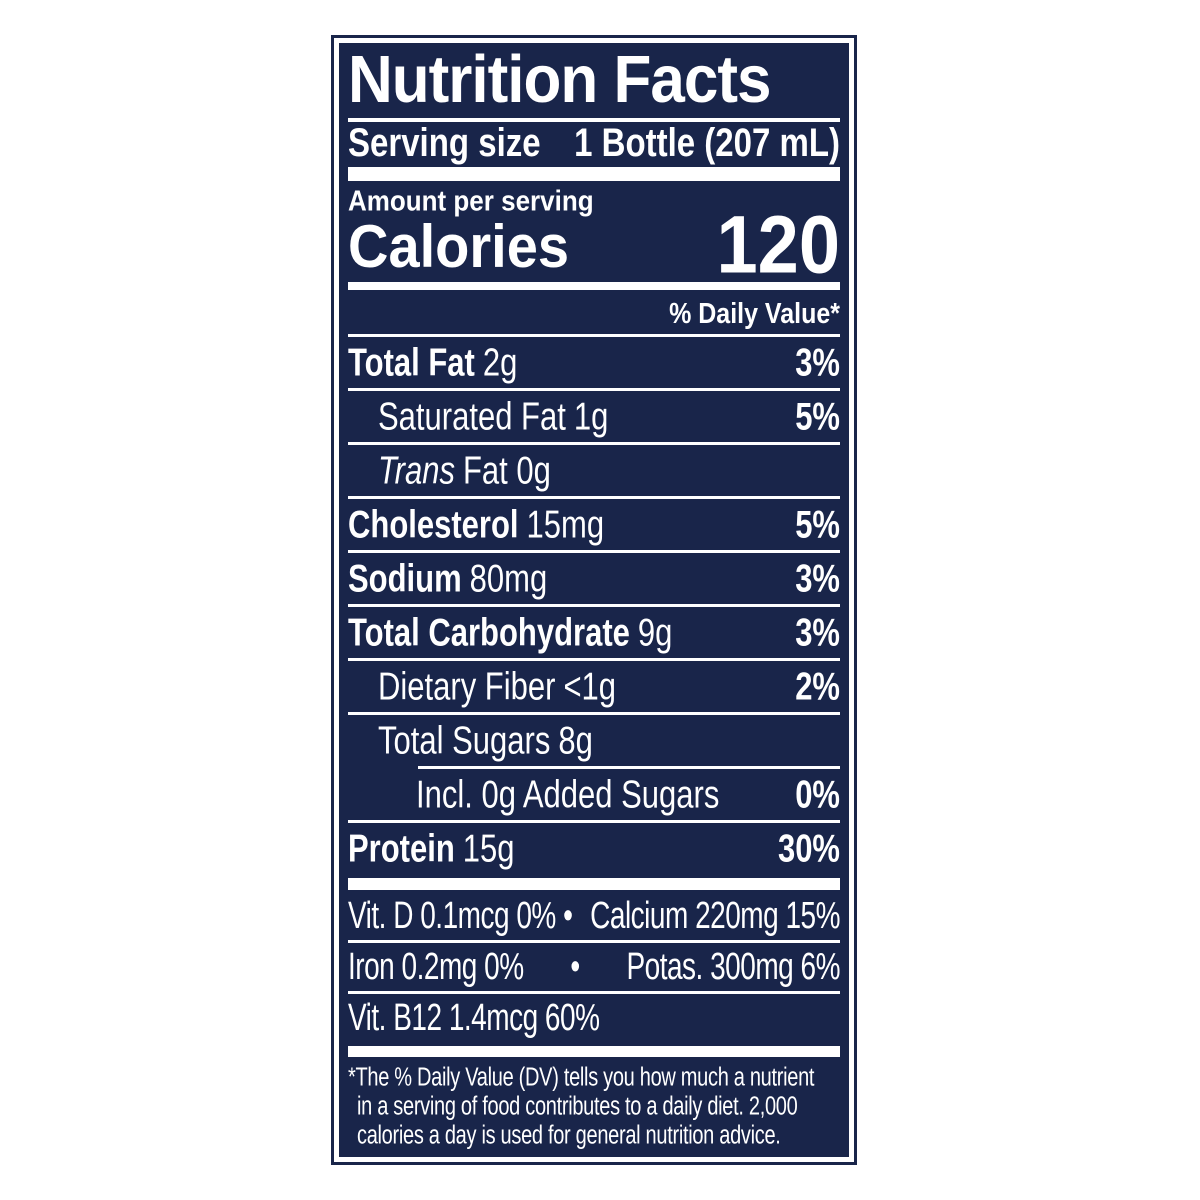  Describe the element at coordinates (594, 362) in the screenshot. I see `row-total-fat: Total Fat 2g 3%` at that location.